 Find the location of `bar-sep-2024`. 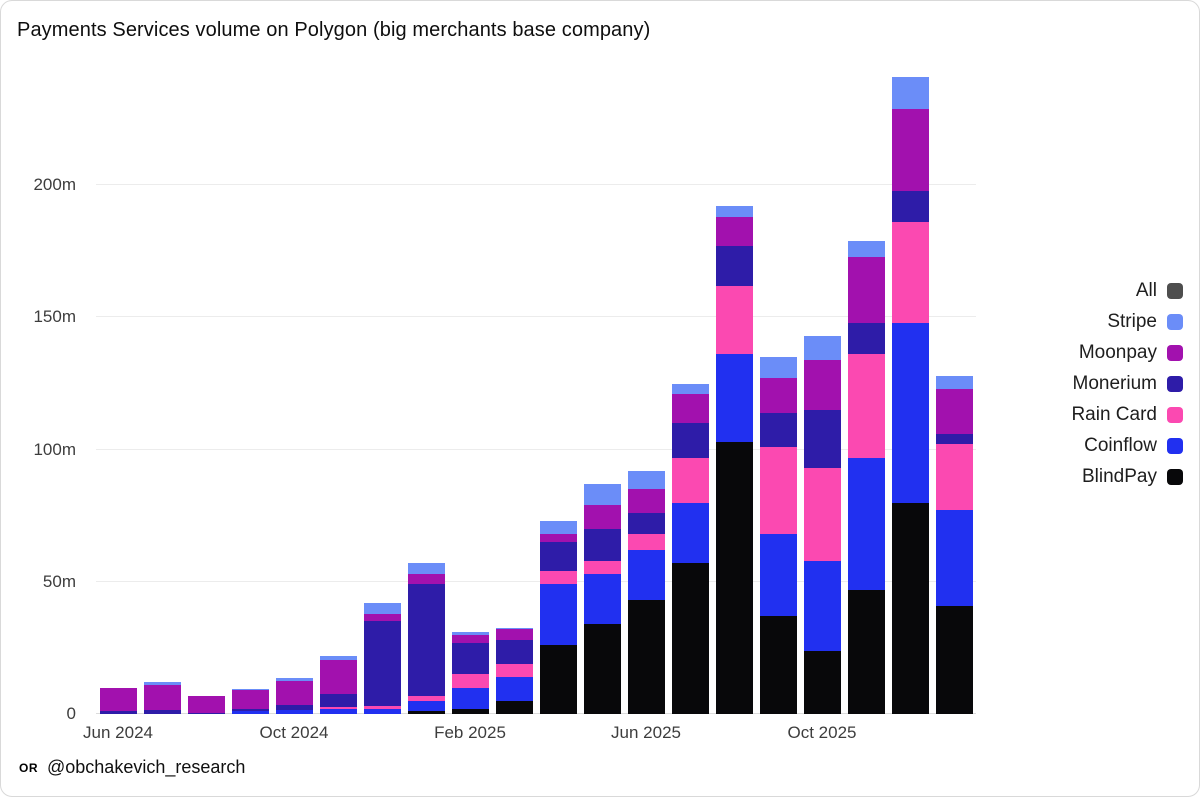

bar-sep-2024 is located at coordinates (250, 701).